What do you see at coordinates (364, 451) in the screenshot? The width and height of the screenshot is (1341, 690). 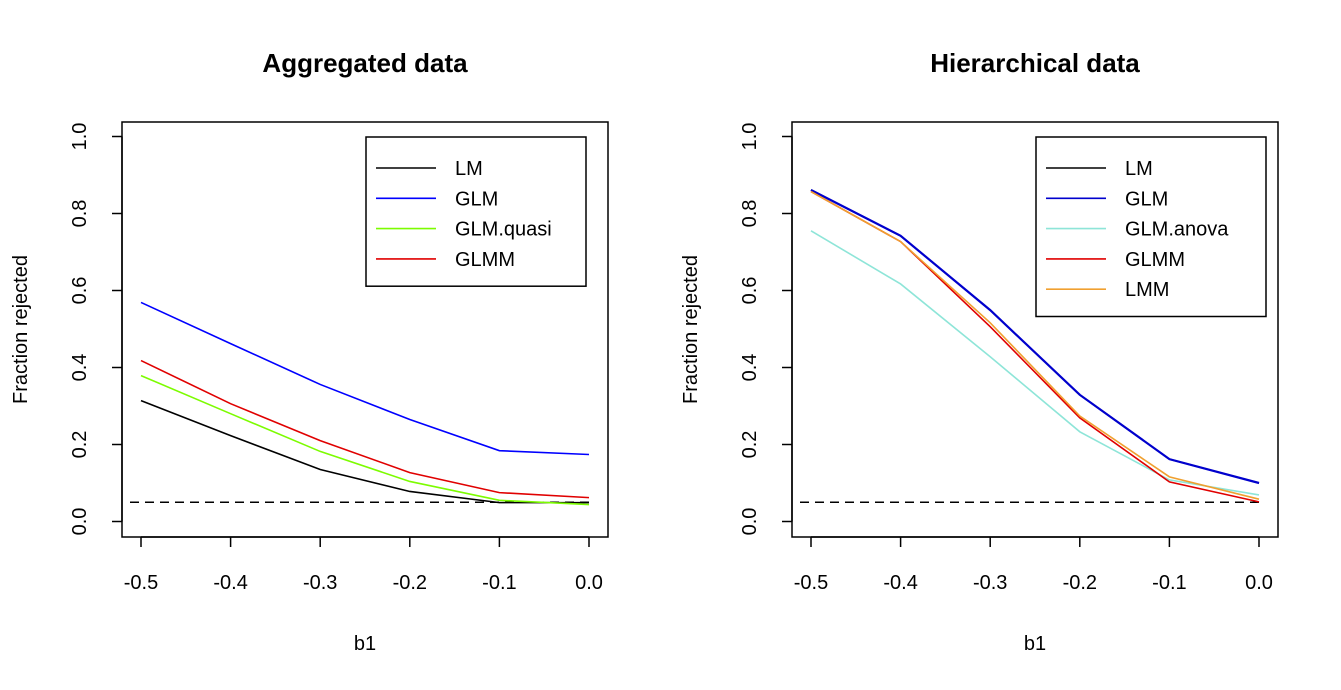 I see `series-line-lm` at bounding box center [364, 451].